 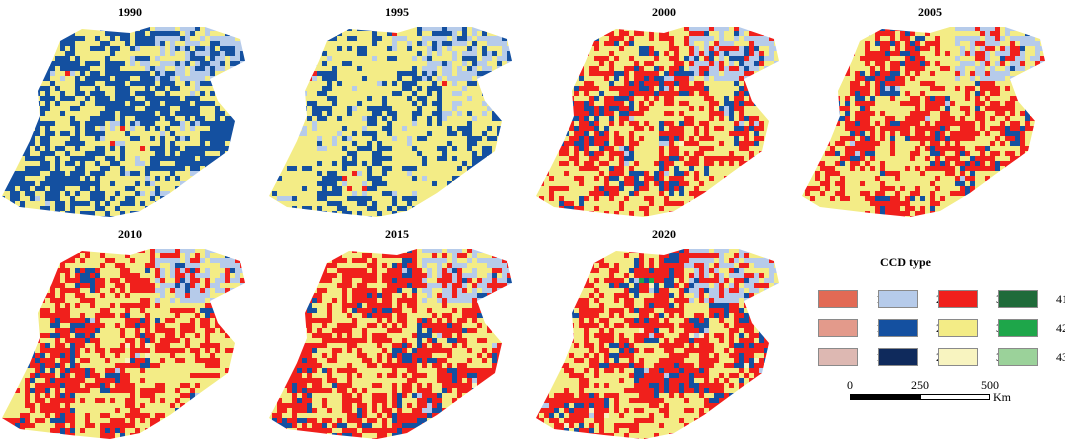 What do you see at coordinates (130, 234) in the screenshot?
I see `panel-title: 2010` at bounding box center [130, 234].